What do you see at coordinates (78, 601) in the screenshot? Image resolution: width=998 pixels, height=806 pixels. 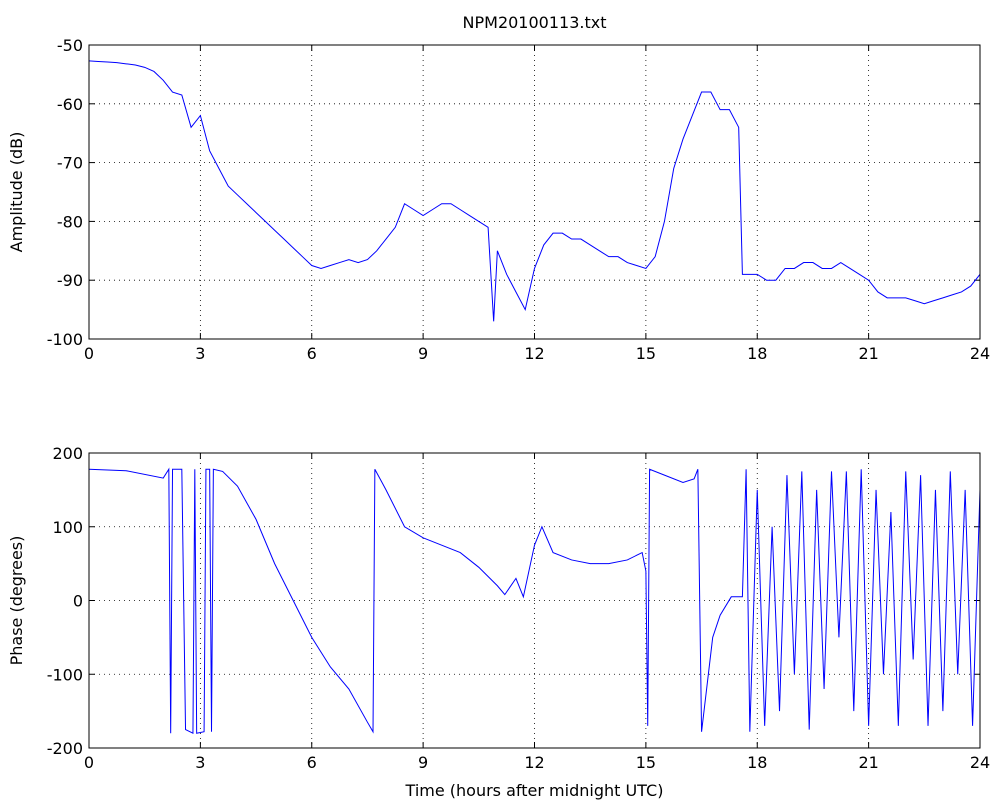 I see `y-tick-label: 0` at bounding box center [78, 601].